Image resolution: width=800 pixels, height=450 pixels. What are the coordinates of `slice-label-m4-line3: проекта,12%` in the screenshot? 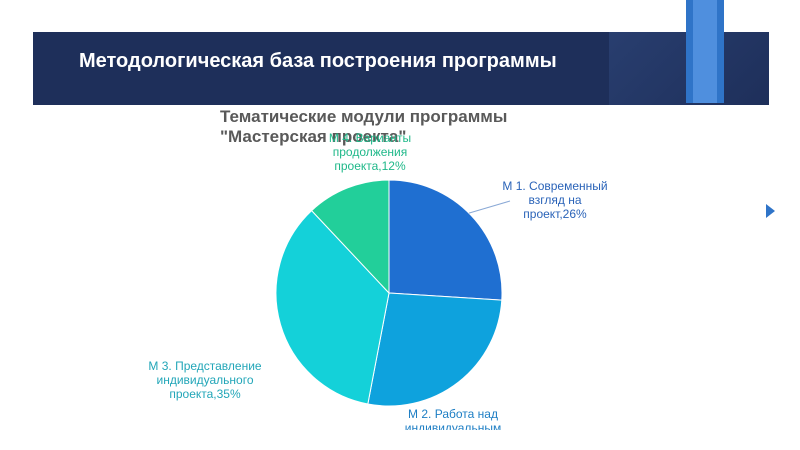 It's located at (370, 166).